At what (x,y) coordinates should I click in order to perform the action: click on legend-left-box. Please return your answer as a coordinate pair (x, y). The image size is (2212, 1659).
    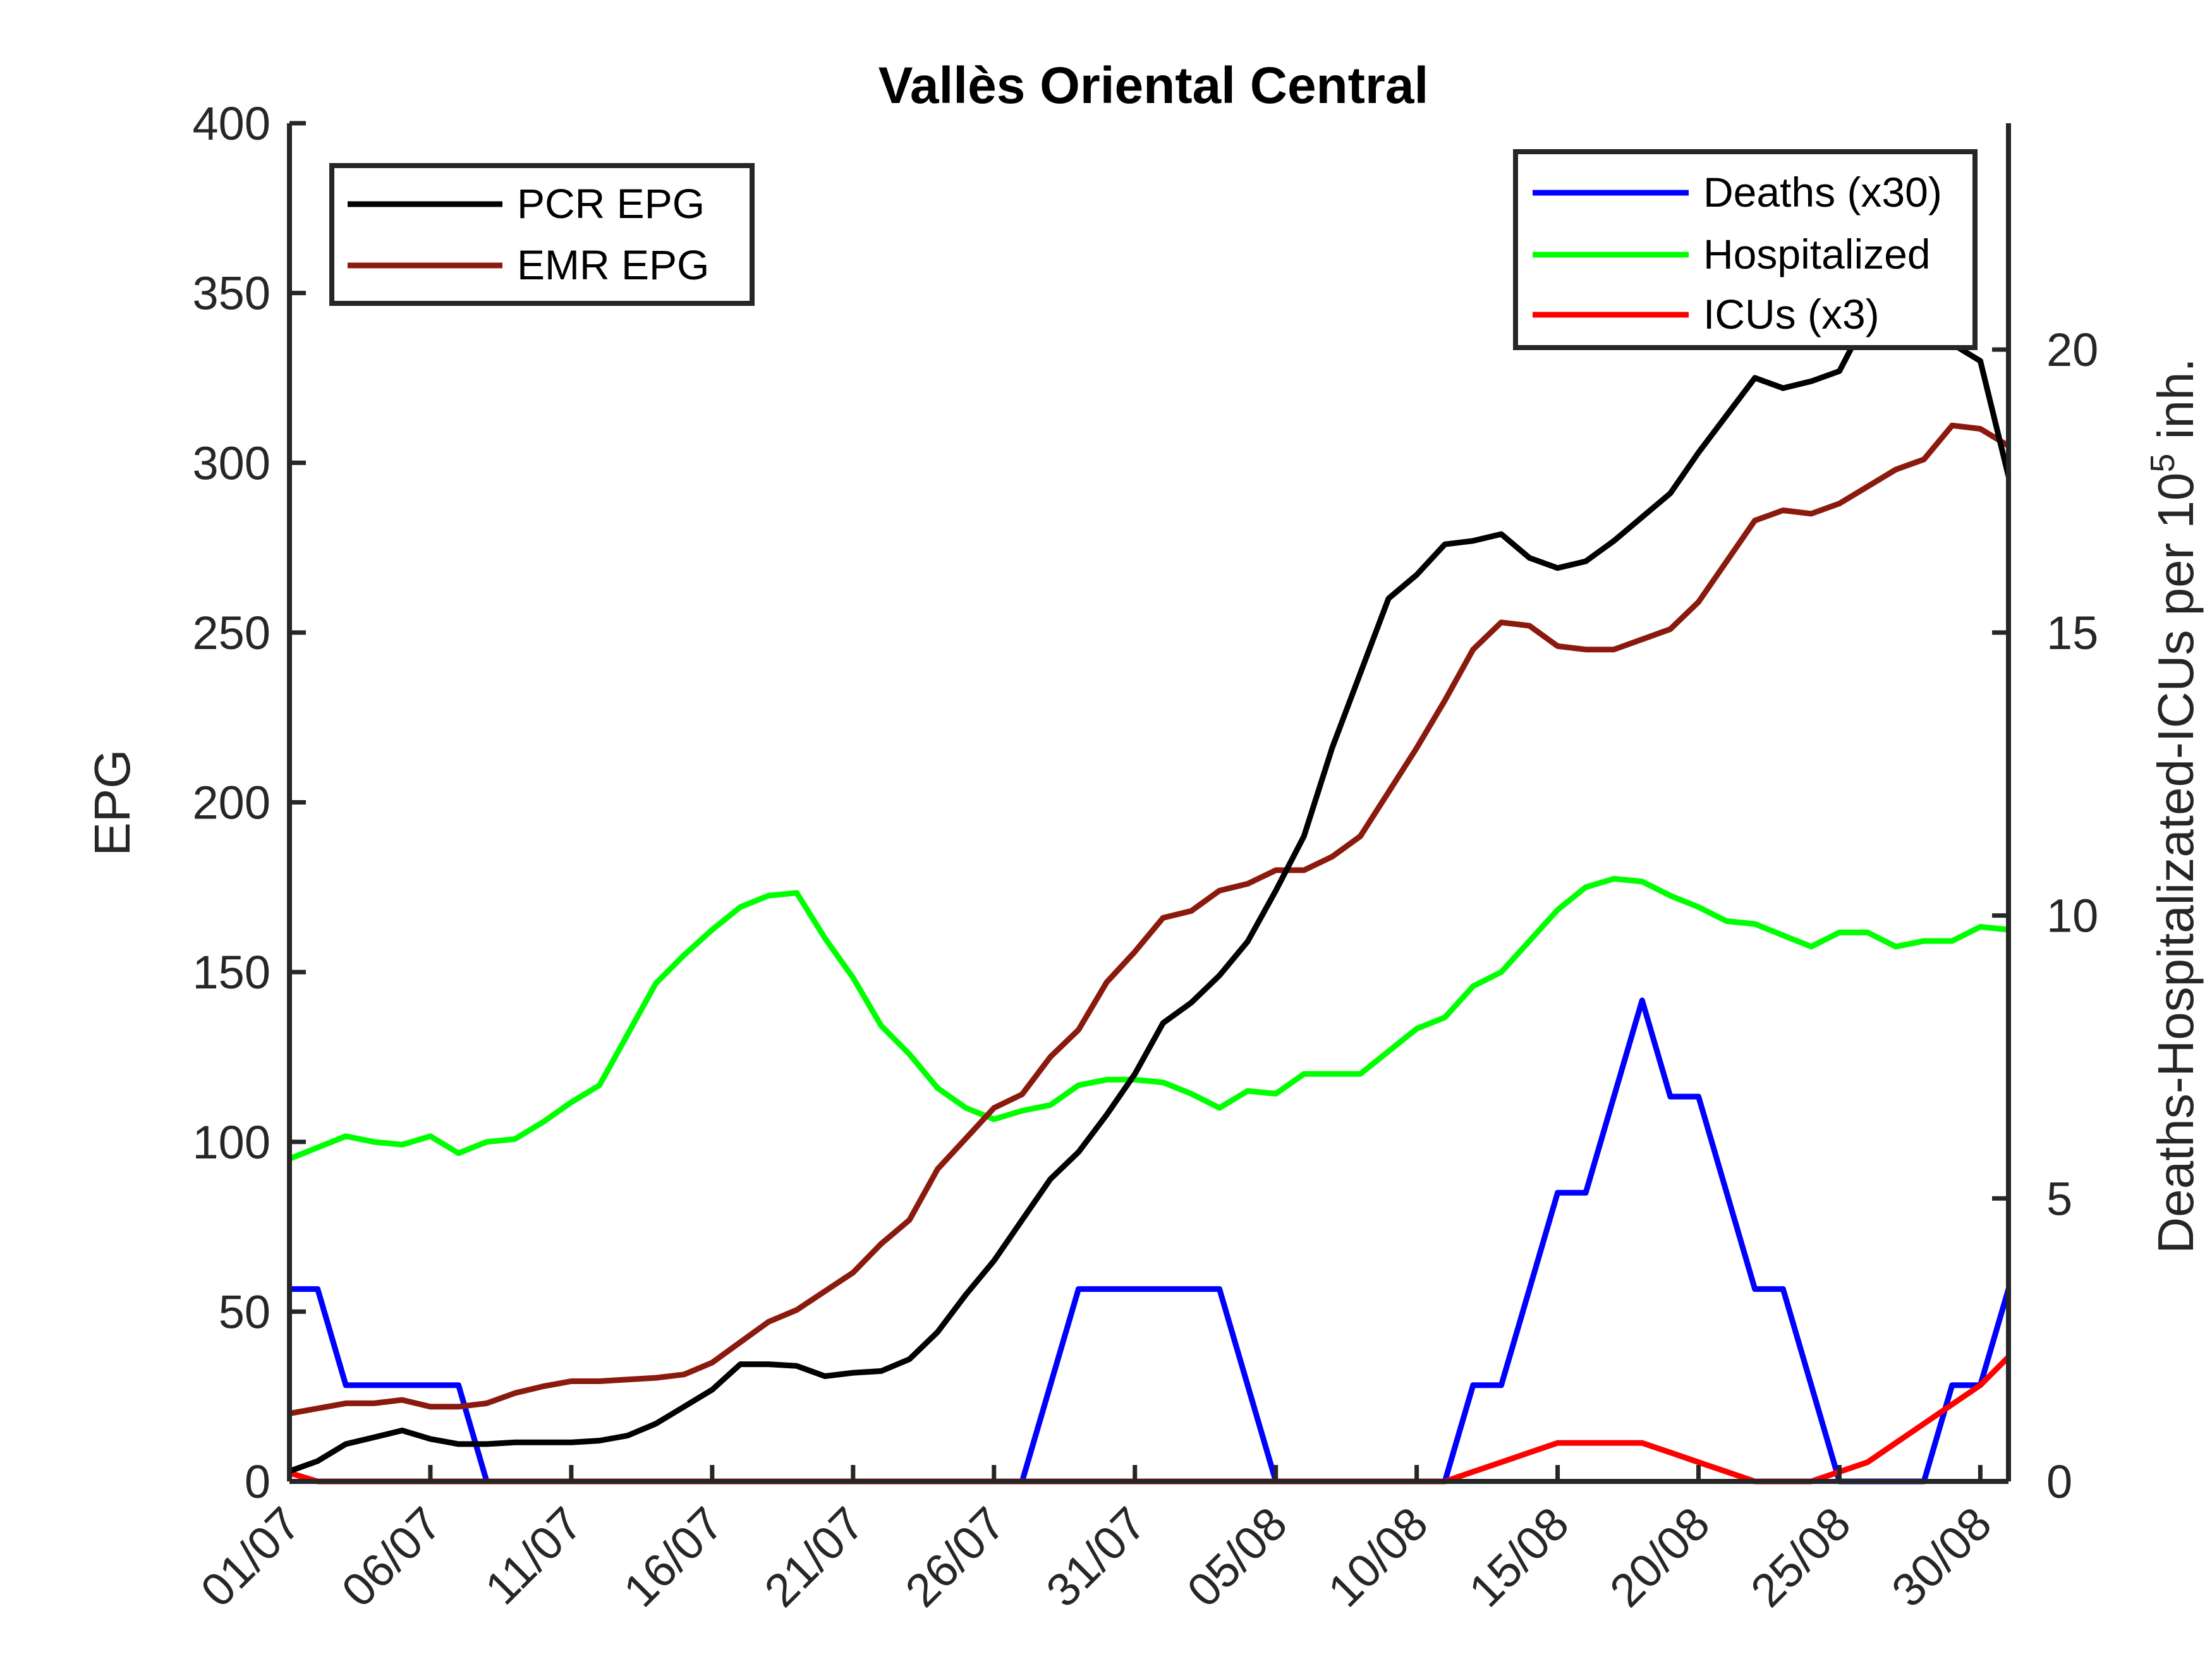
    Looking at the image, I should click on (542, 234).